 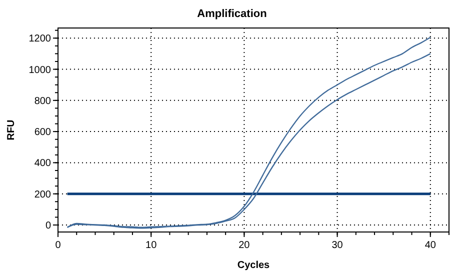 I want to click on y-tick-label: 0, so click(x=48, y=226).